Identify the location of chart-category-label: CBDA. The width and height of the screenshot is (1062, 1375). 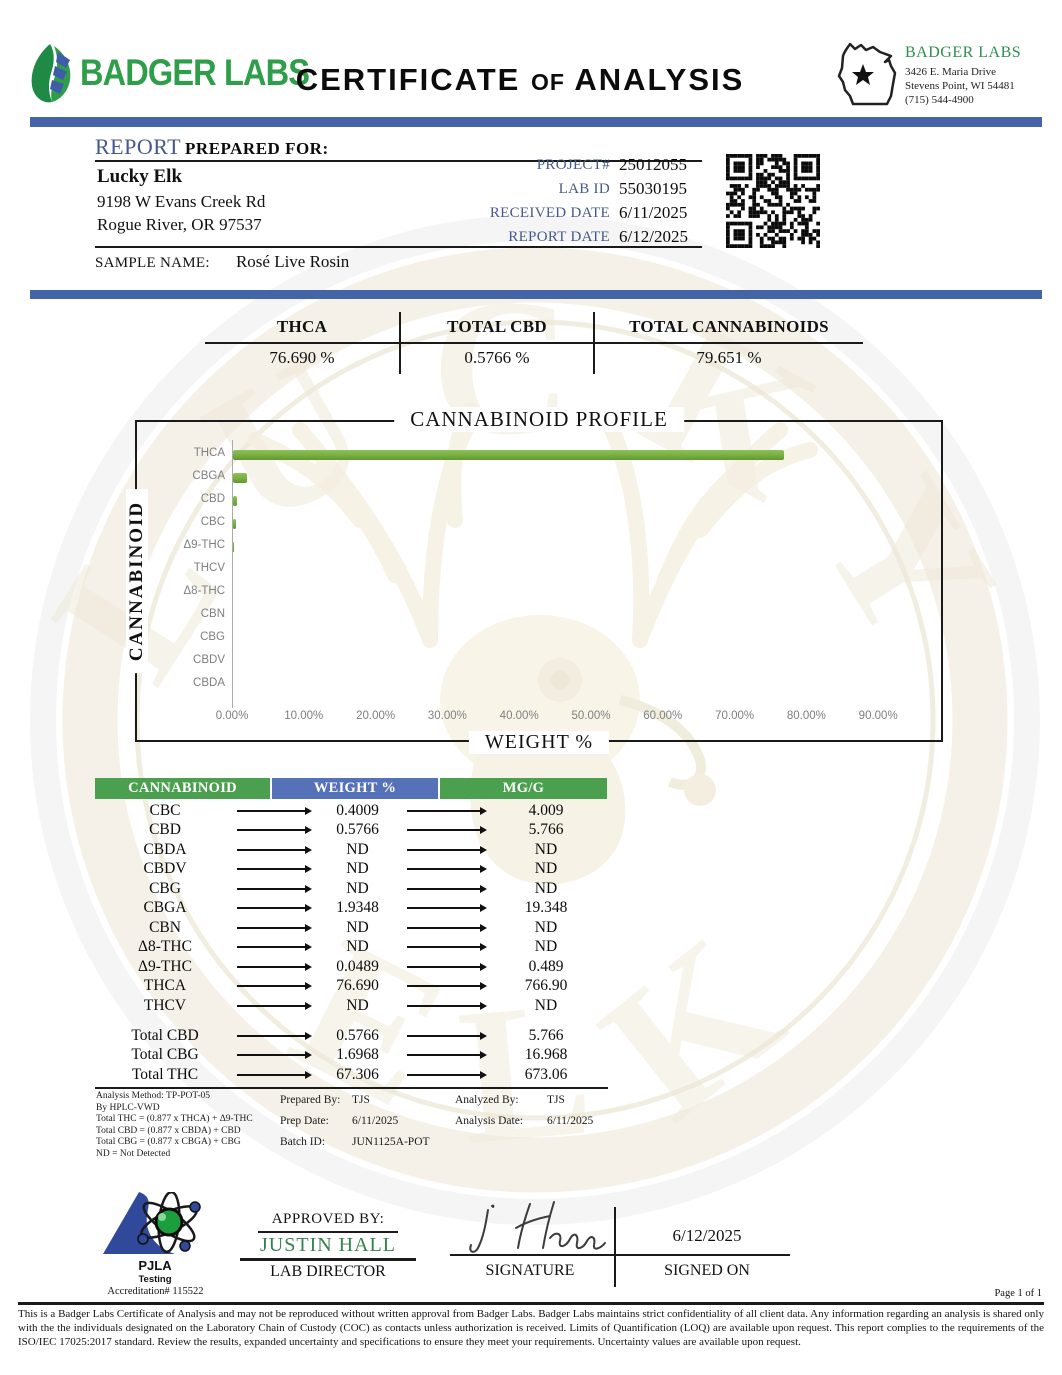
(209, 683).